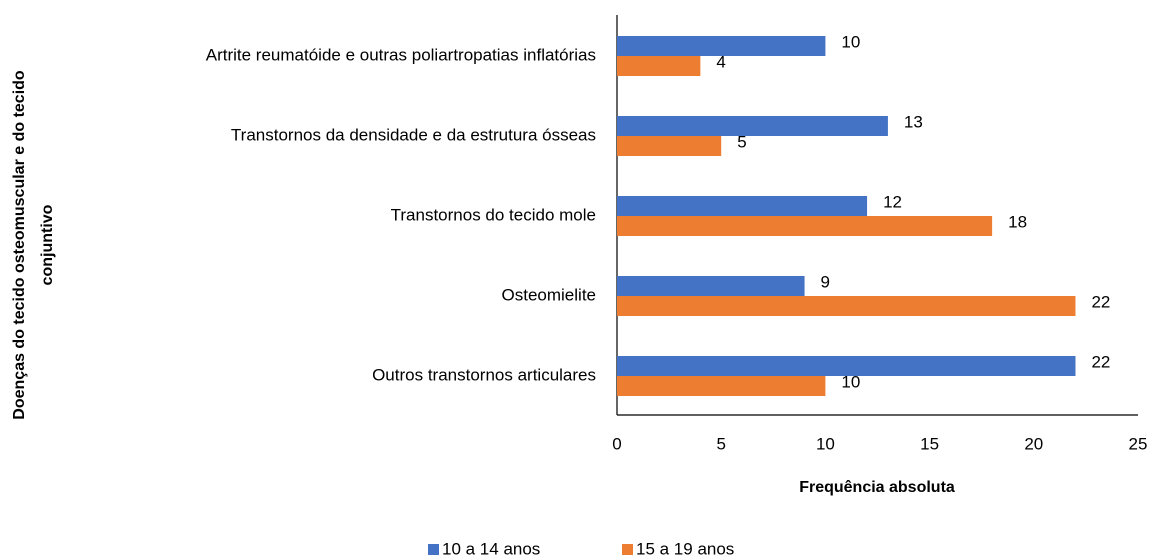 This screenshot has width=1154, height=560. Describe the element at coordinates (1017, 221) in the screenshot. I see `value-label: 18` at that location.